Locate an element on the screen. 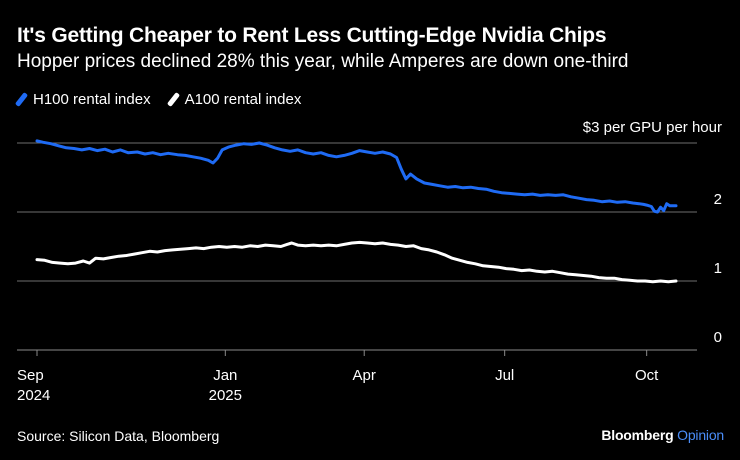 The height and width of the screenshot is (460, 740). legend: H100 rental index A100 rental index is located at coordinates (166, 99).